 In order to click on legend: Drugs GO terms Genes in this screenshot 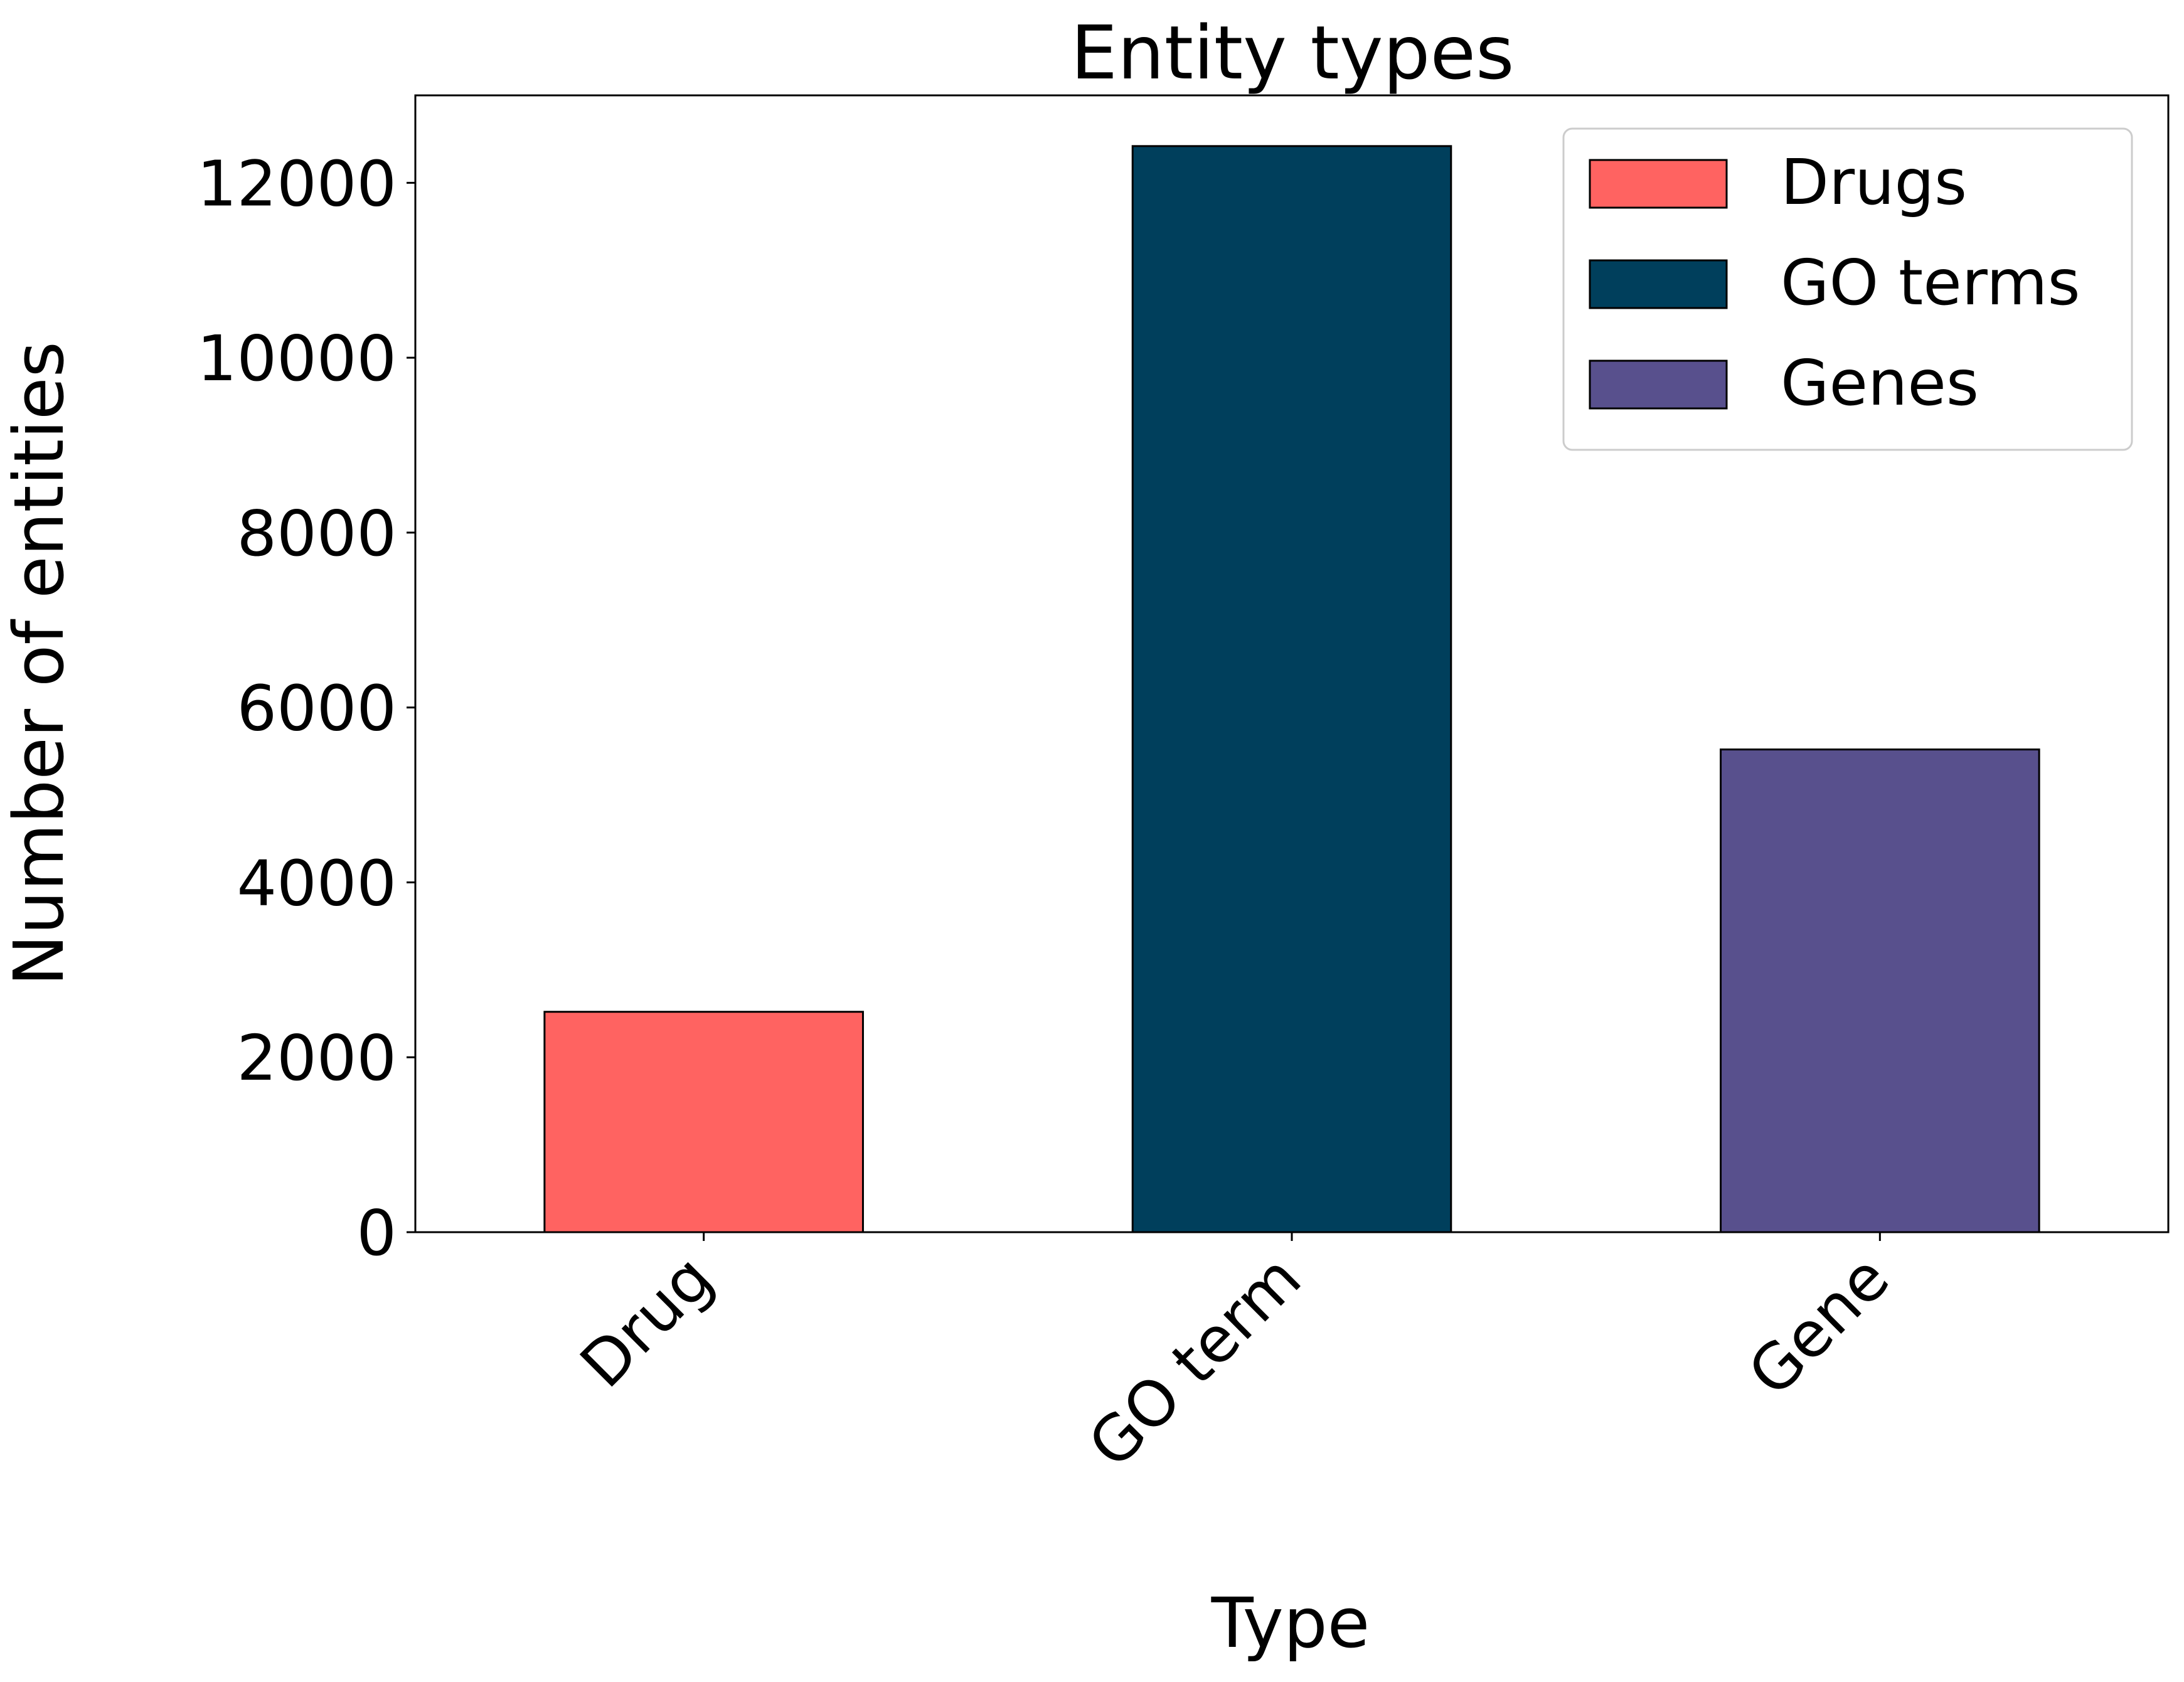, I will do `click(1848, 289)`.